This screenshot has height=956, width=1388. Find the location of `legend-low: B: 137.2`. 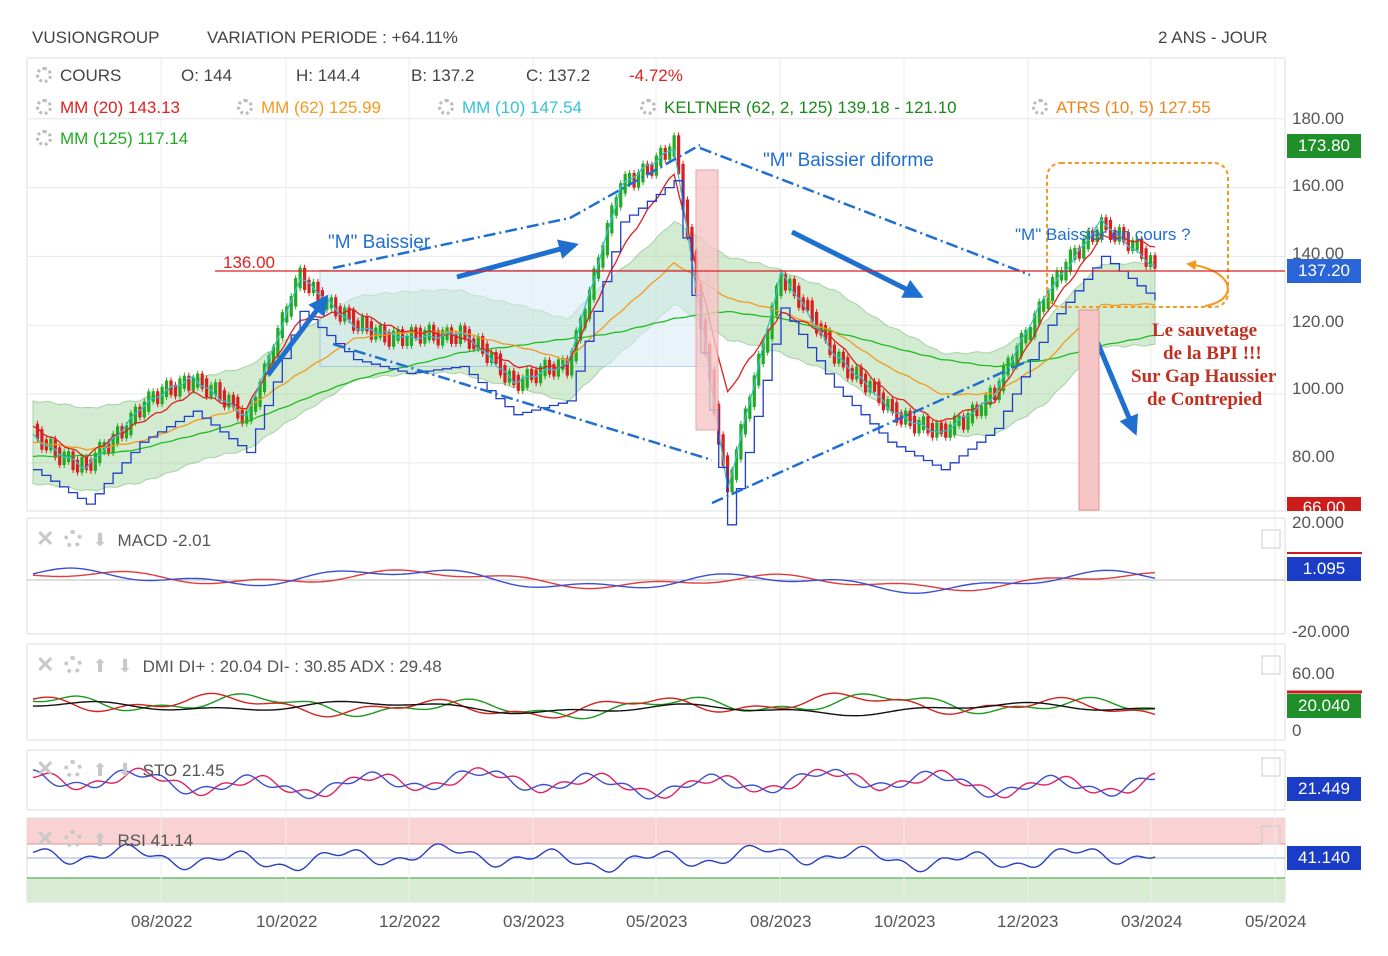

legend-low: B: 137.2 is located at coordinates (443, 75).